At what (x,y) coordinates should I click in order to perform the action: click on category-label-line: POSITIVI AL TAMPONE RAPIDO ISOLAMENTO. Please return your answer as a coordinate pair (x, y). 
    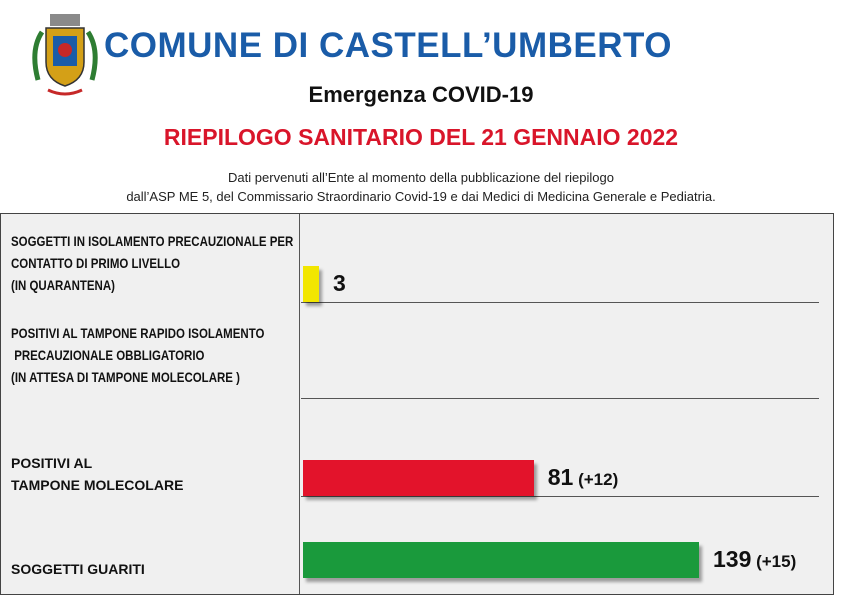
    Looking at the image, I should click on (138, 333).